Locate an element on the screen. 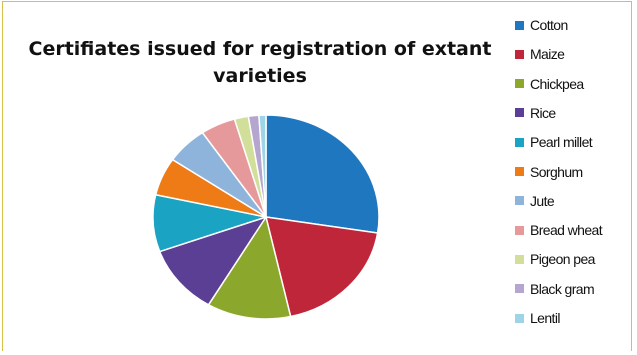 This screenshot has width=637, height=355. legend-item-cotton: Cotton is located at coordinates (541, 25).